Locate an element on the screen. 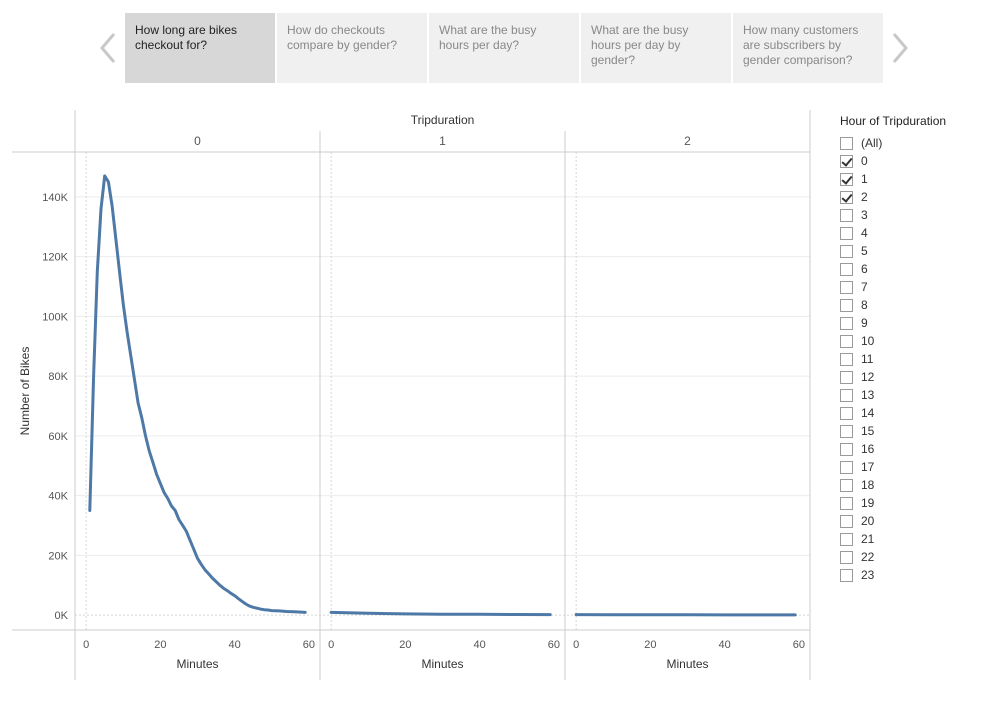 The height and width of the screenshot is (721, 984). legend-item-label: 19 is located at coordinates (868, 503).